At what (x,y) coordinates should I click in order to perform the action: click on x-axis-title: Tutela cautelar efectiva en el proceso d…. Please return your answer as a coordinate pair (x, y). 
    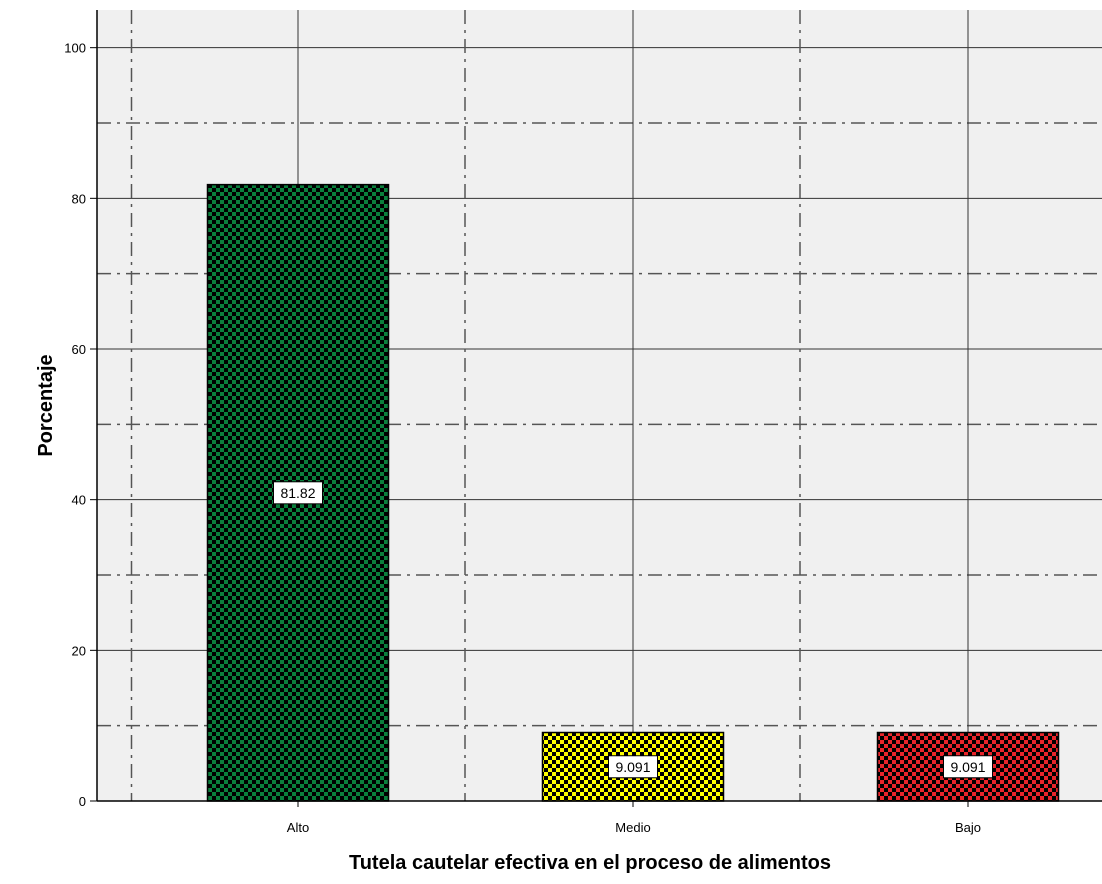
    Looking at the image, I should click on (590, 863).